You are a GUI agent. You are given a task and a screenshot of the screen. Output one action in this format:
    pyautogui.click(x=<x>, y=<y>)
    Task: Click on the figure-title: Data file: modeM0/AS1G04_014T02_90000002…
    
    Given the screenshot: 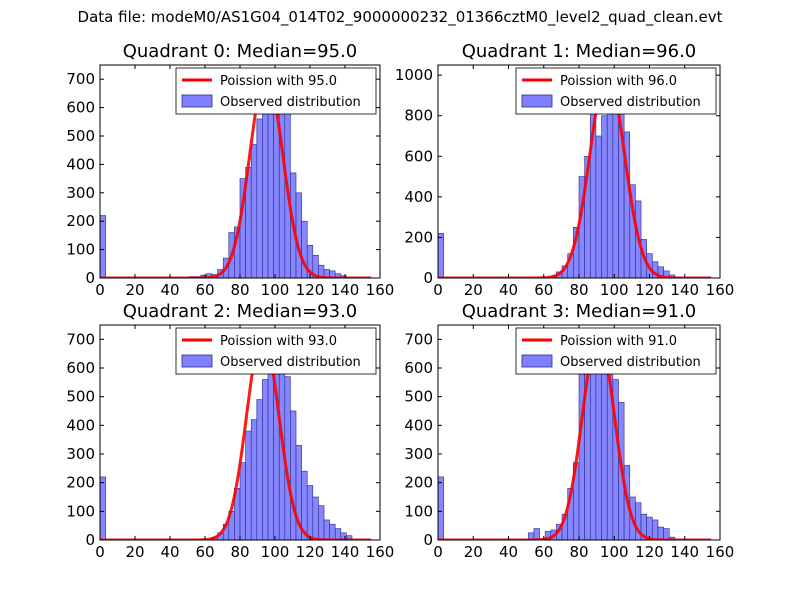 What is the action you would take?
    pyautogui.click(x=400, y=17)
    